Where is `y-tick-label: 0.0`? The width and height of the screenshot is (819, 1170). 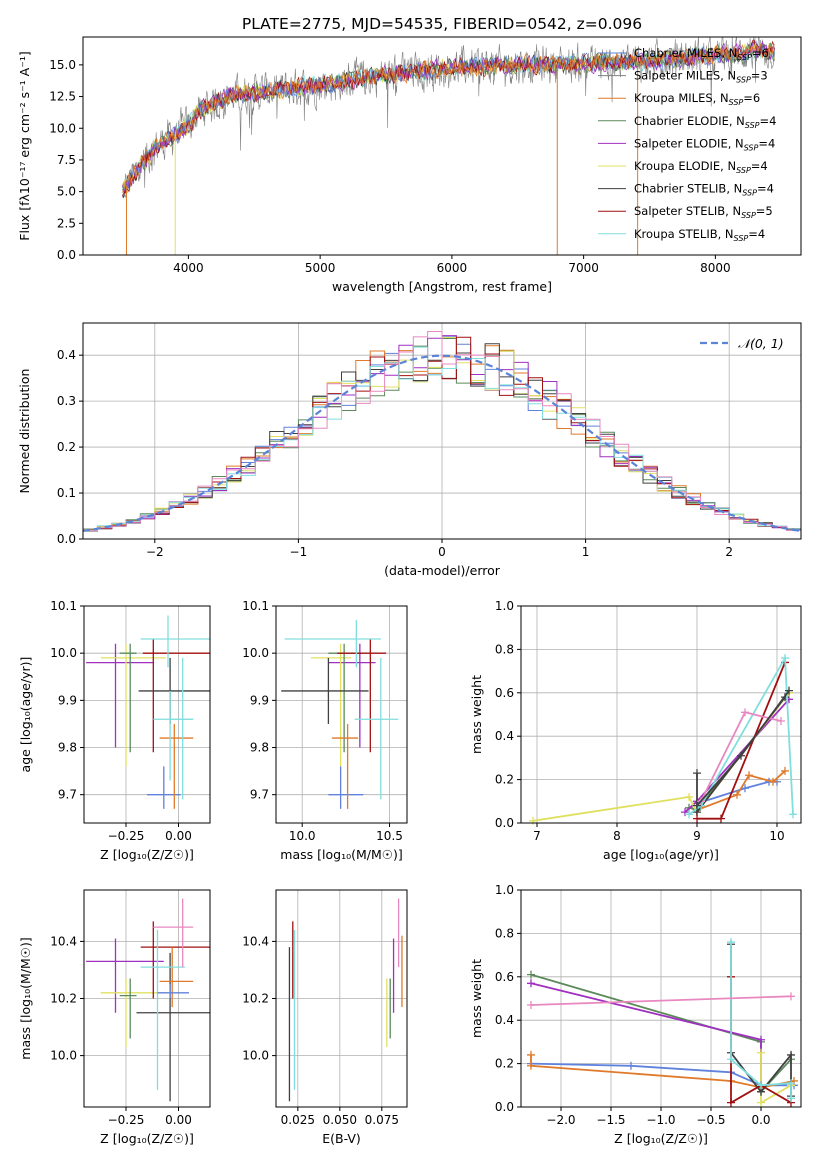
y-tick-label: 0.0 is located at coordinates (504, 823).